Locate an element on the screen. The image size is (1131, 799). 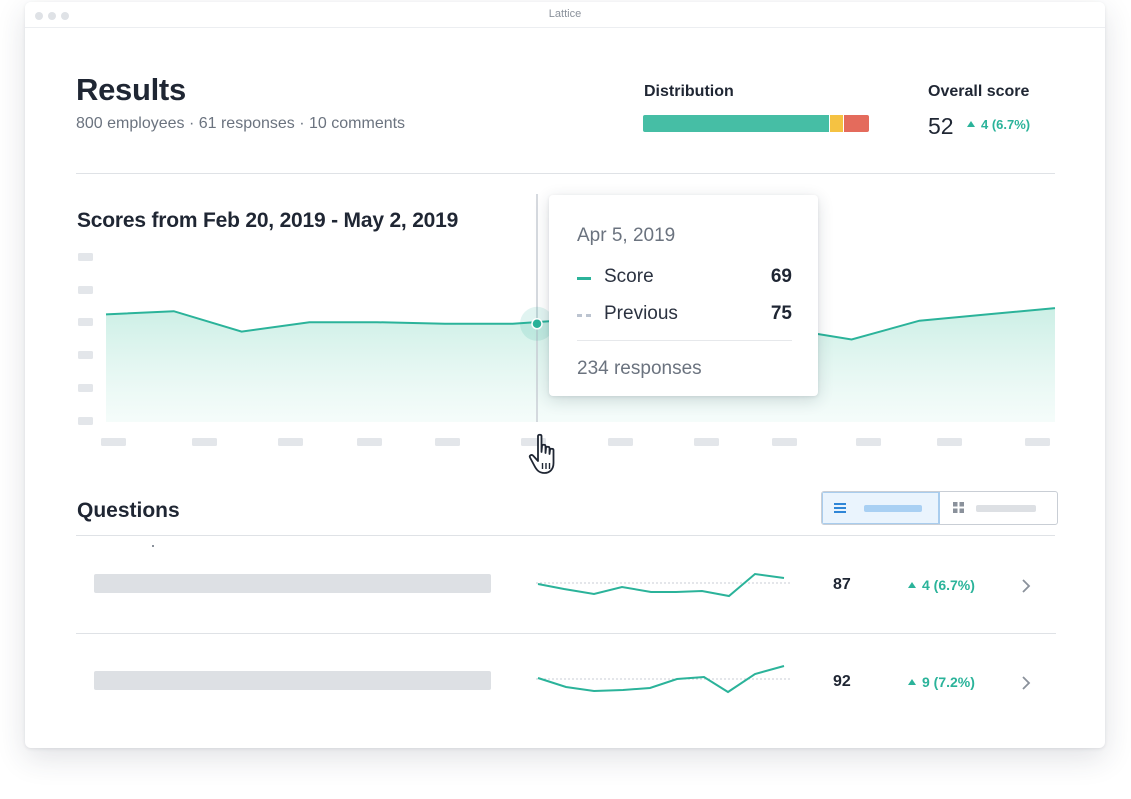
questions-title: Questions is located at coordinates (128, 510).